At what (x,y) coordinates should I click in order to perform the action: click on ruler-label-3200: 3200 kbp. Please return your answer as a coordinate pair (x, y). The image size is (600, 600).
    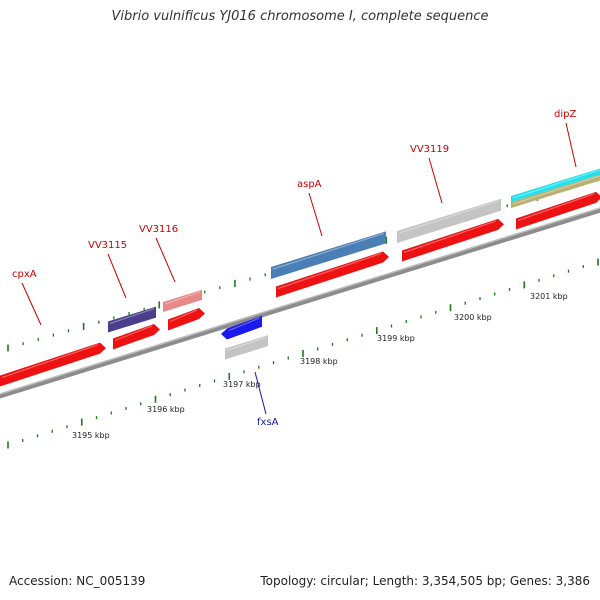
    Looking at the image, I should click on (473, 317).